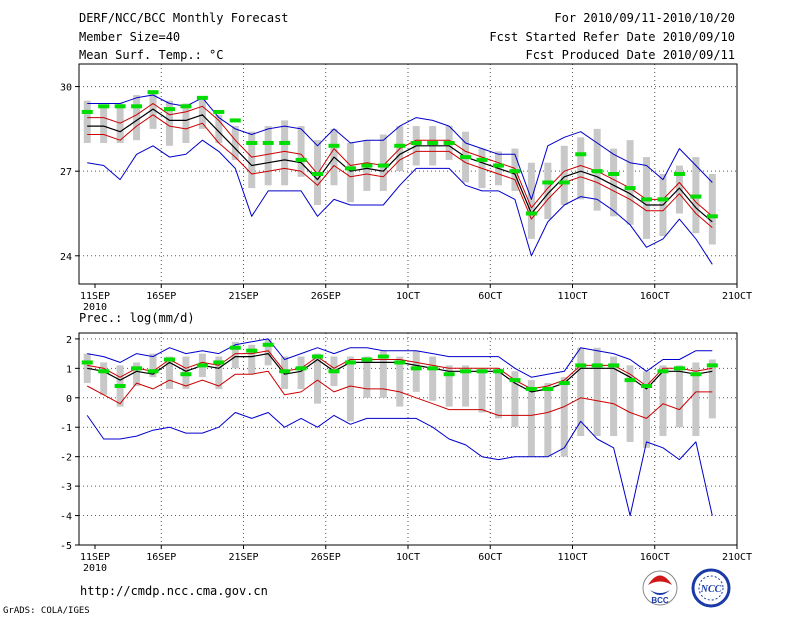 Image resolution: width=800 pixels, height=618 pixels. Describe the element at coordinates (137, 318) in the screenshot. I see `precip-panel-title: Prec.: log(mm/d)` at that location.